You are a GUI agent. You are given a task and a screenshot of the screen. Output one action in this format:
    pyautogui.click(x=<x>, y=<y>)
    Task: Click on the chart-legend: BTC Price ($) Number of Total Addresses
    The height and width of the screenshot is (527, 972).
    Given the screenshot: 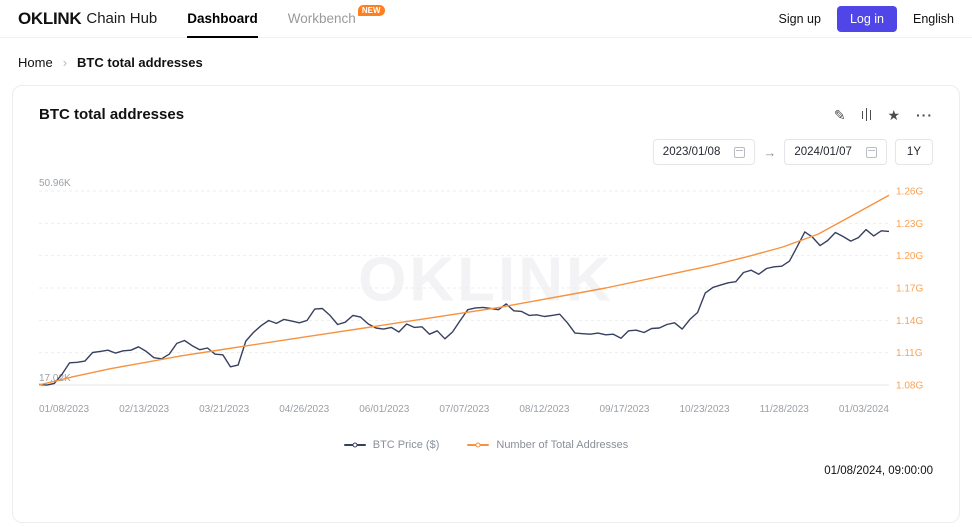 What is the action you would take?
    pyautogui.click(x=486, y=445)
    